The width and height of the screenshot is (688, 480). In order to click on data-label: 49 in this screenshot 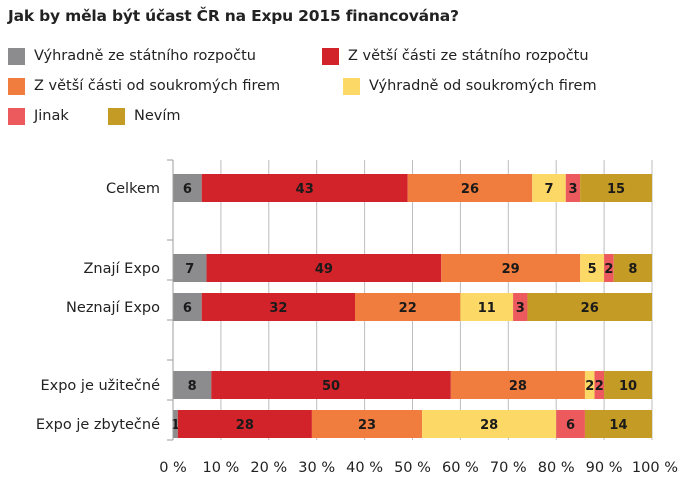, I will do `click(324, 269)`.